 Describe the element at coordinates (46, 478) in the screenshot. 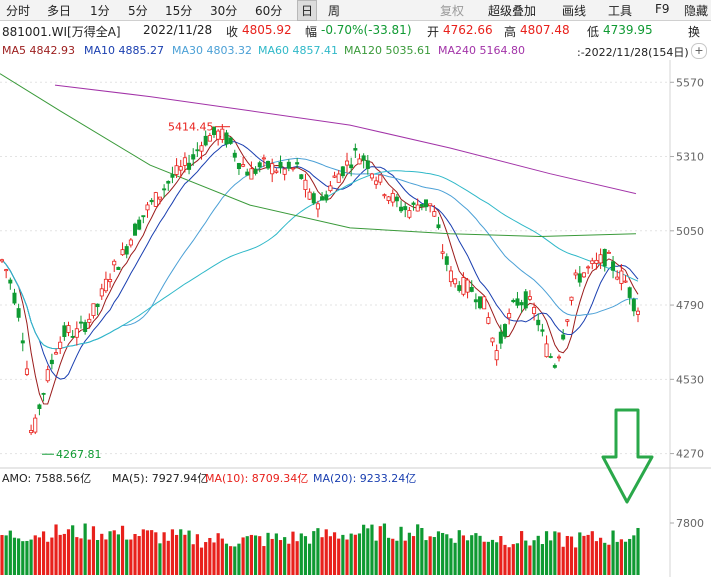

I see `amo-legend: AMO: 7588.56亿` at that location.